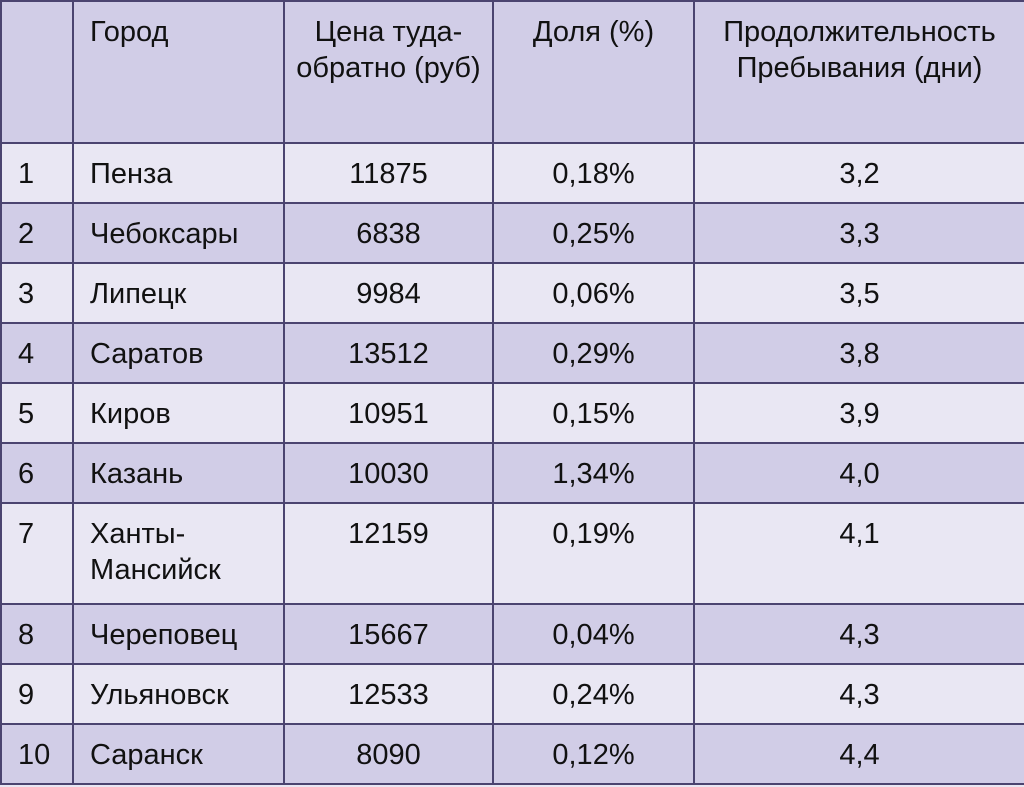 The height and width of the screenshot is (787, 1024). Describe the element at coordinates (178, 173) in the screenshot. I see `table-cell: Пенза` at that location.